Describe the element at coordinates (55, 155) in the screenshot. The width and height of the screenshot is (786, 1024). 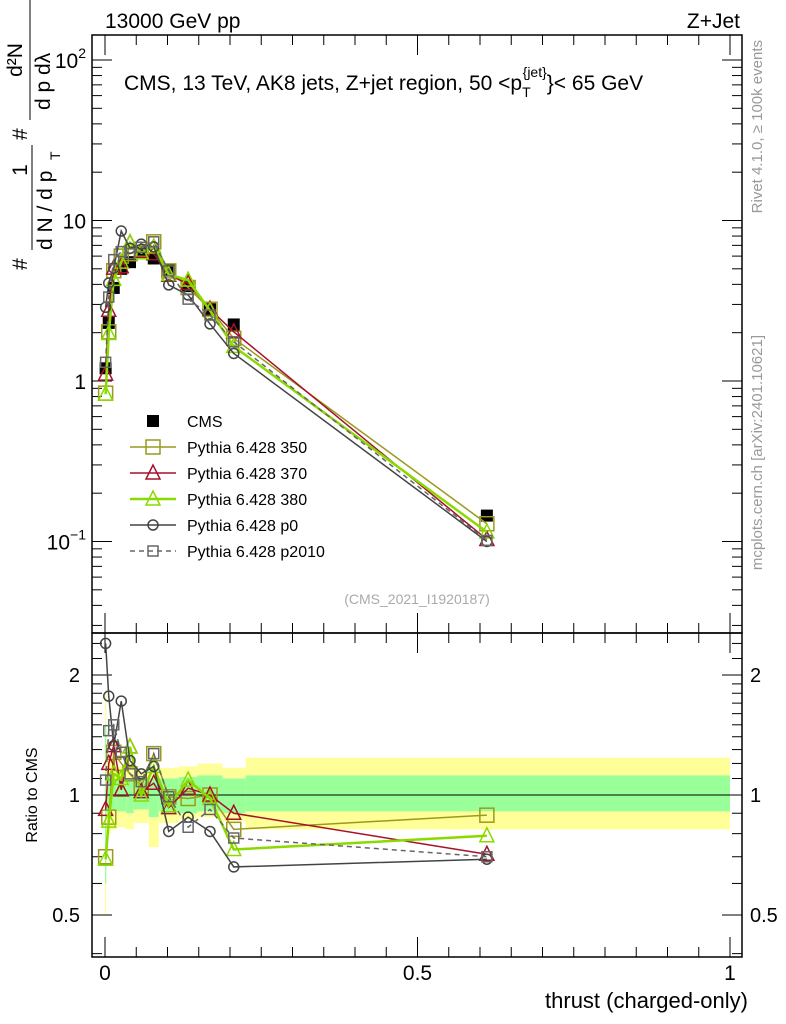
I see `ylabel-sub: T` at that location.